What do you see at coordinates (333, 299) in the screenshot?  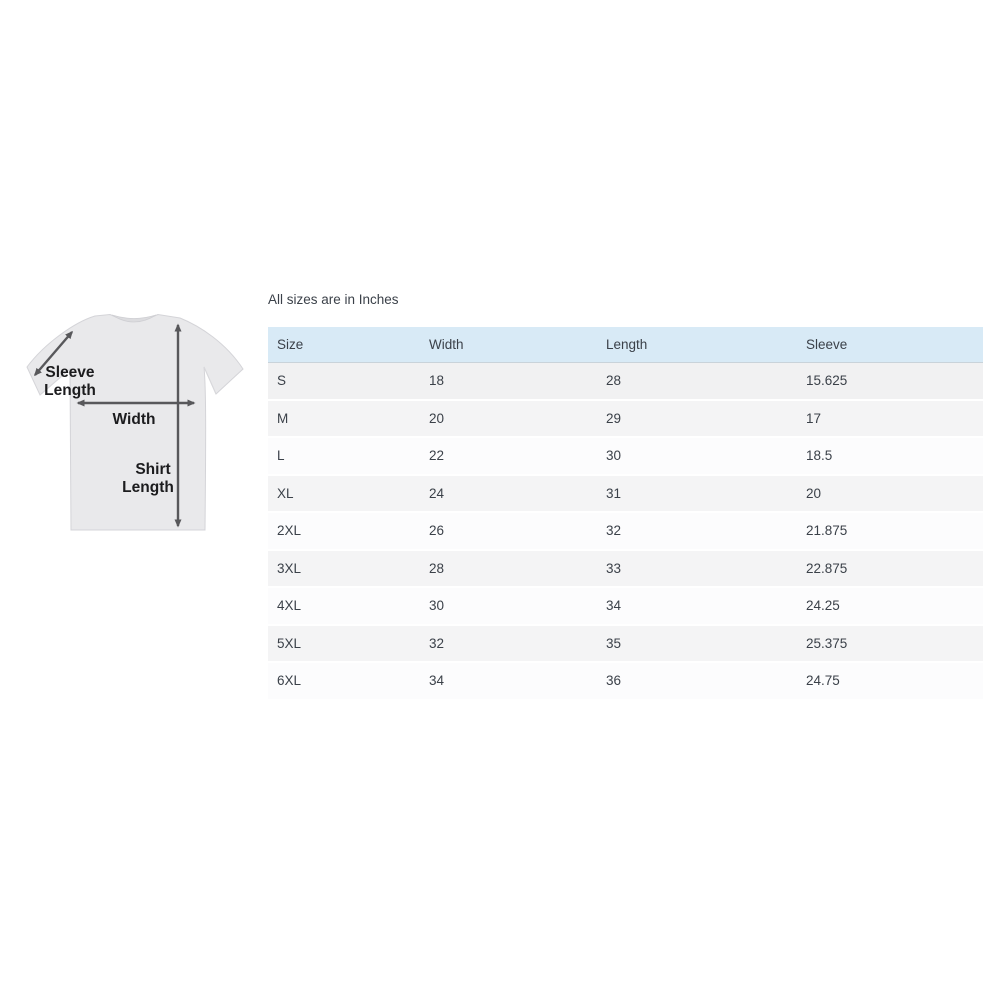 I see `units-note: All sizes are in Inches` at bounding box center [333, 299].